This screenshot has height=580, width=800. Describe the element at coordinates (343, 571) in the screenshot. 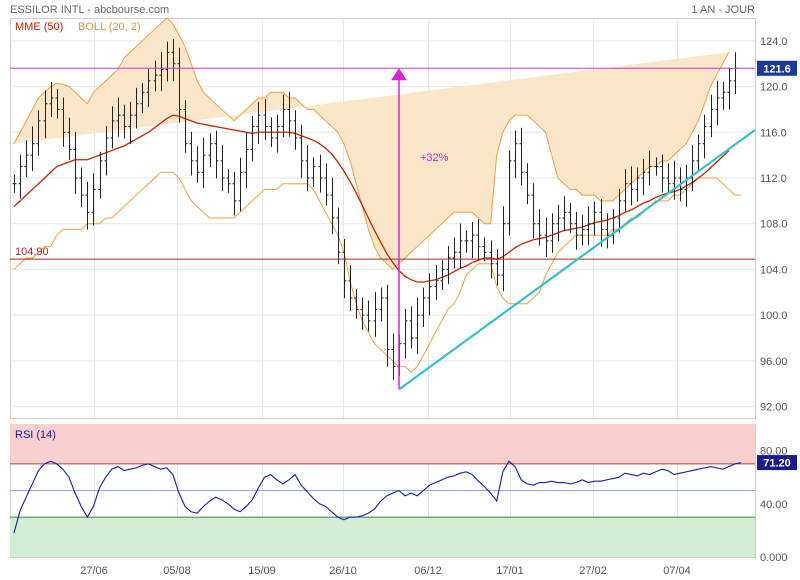

I see `x-tick-label: 26/10` at that location.